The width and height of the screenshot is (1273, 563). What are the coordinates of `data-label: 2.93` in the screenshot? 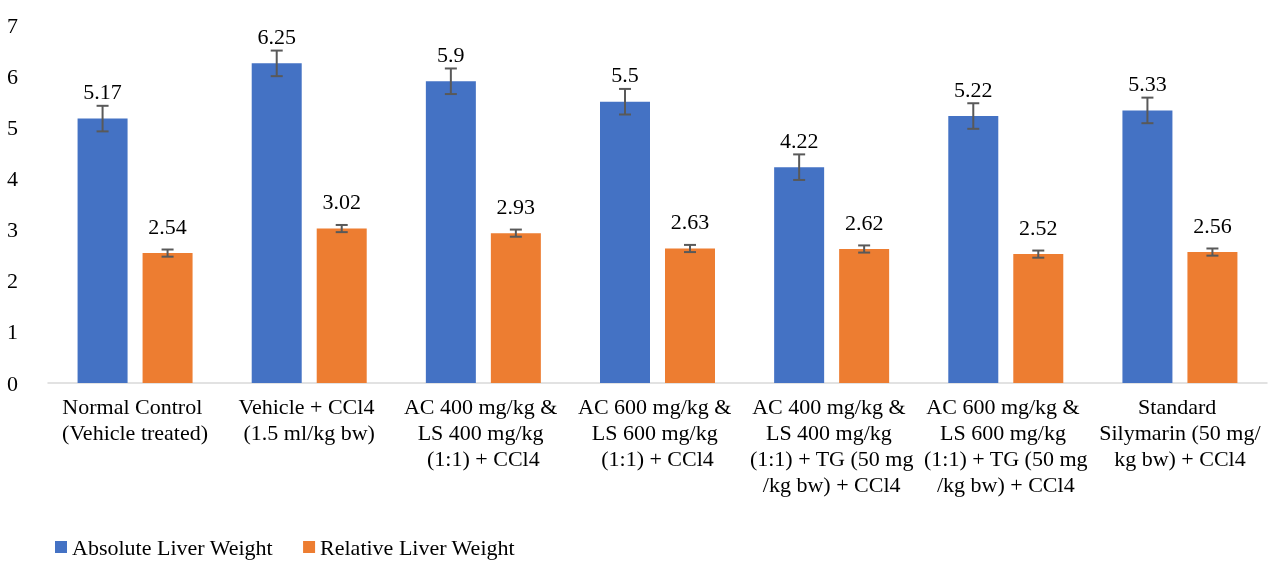 It's located at (516, 206).